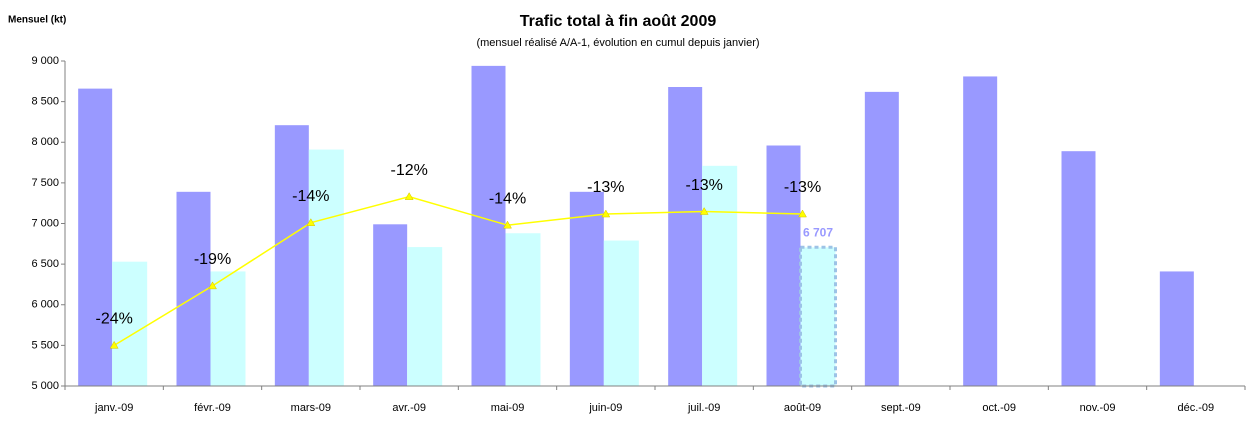 The image size is (1247, 423). I want to click on x-tick-label: mai-09, so click(508, 408).